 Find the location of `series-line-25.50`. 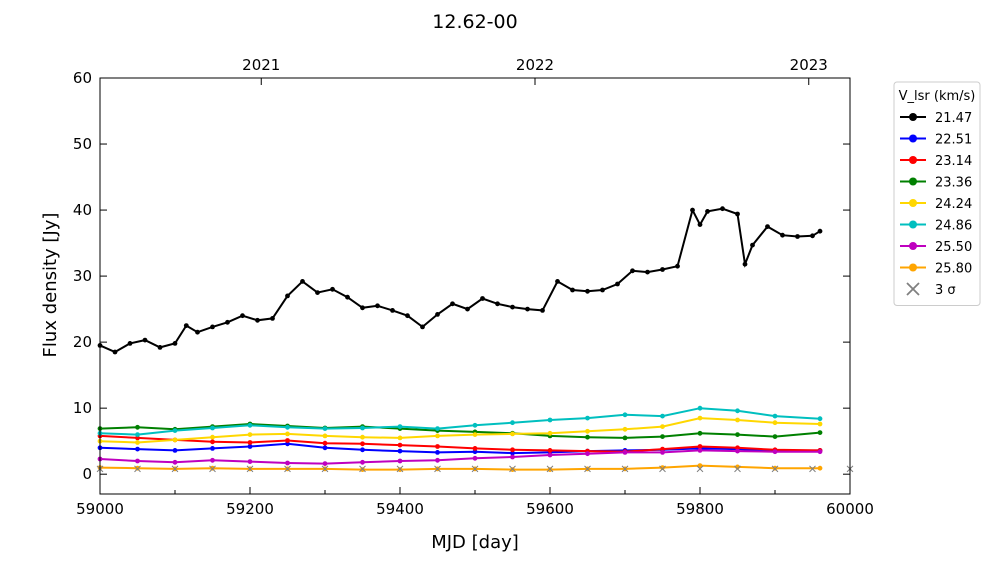

series-line-25.50 is located at coordinates (459, 457).